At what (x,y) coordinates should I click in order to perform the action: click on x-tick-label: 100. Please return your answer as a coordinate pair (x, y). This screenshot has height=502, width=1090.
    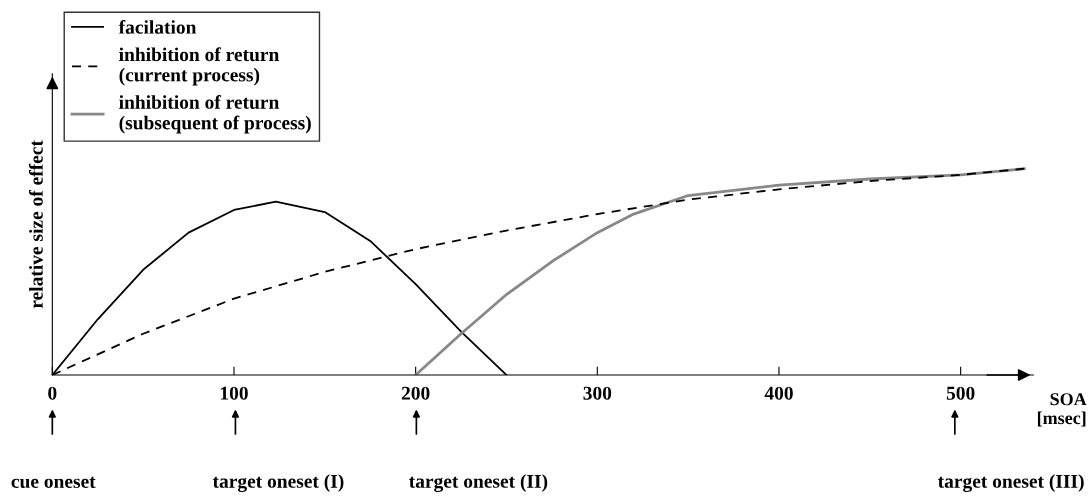
    Looking at the image, I should click on (234, 393).